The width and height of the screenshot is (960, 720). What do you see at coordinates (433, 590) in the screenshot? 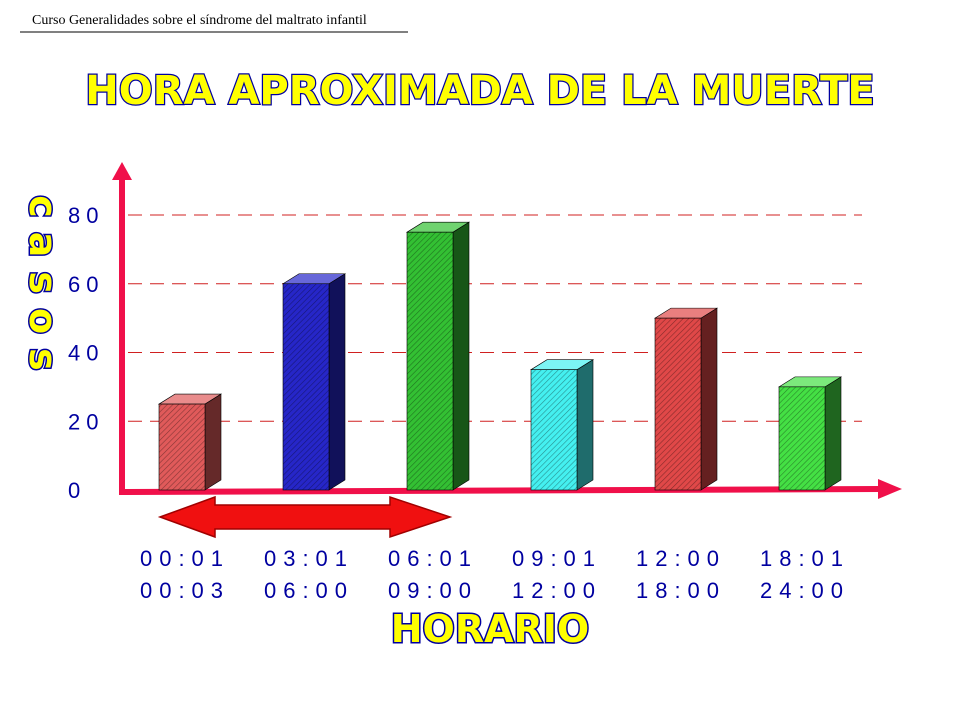
I see `x-tick-label: 09:00` at bounding box center [433, 590].